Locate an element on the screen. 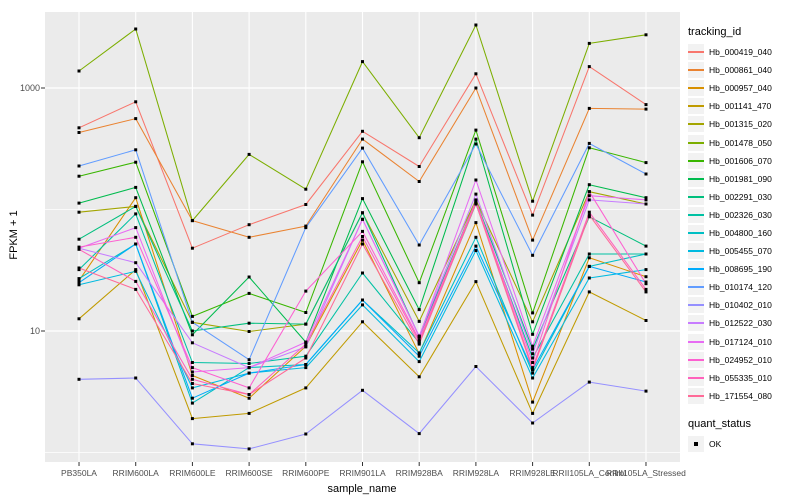  legend-item-label: Hb_012522_030 is located at coordinates (740, 323).